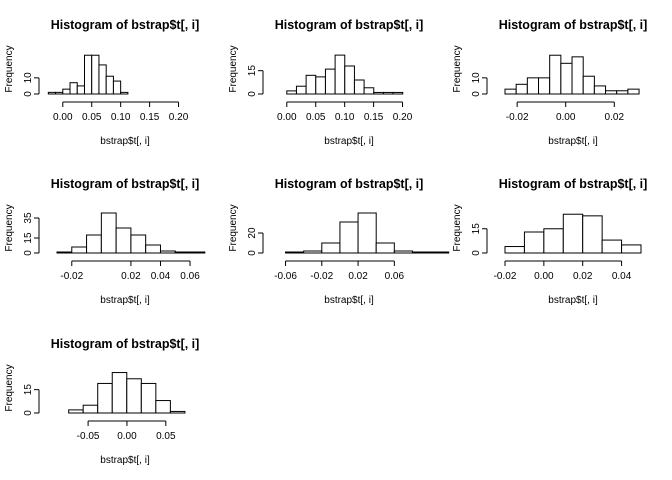 This screenshot has height=480, width=672. I want to click on x-tick-label: -0.06, so click(285, 276).